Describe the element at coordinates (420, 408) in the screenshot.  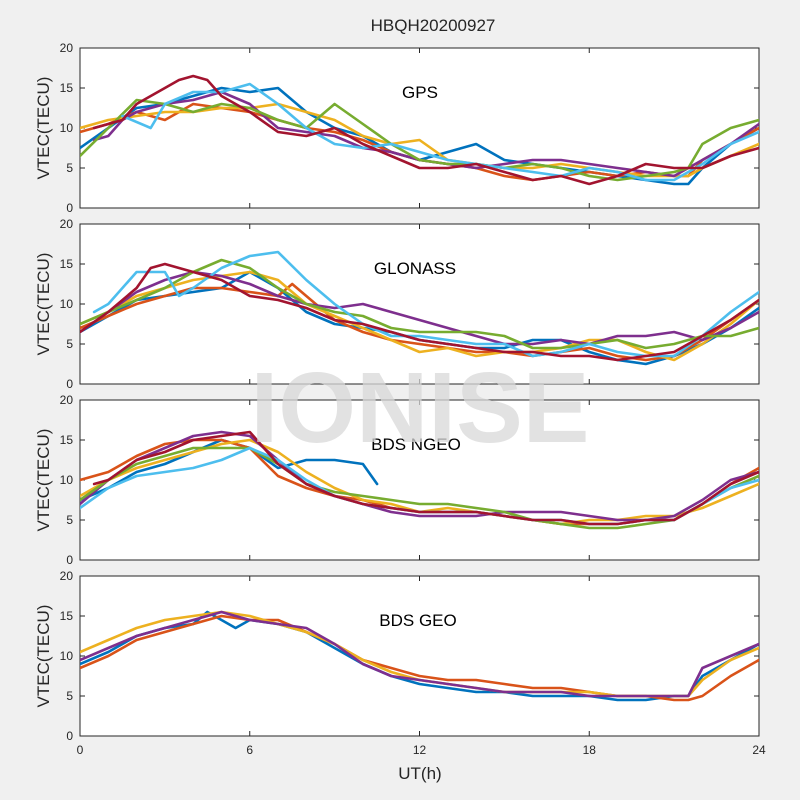
I see `watermark: IONISE` at that location.